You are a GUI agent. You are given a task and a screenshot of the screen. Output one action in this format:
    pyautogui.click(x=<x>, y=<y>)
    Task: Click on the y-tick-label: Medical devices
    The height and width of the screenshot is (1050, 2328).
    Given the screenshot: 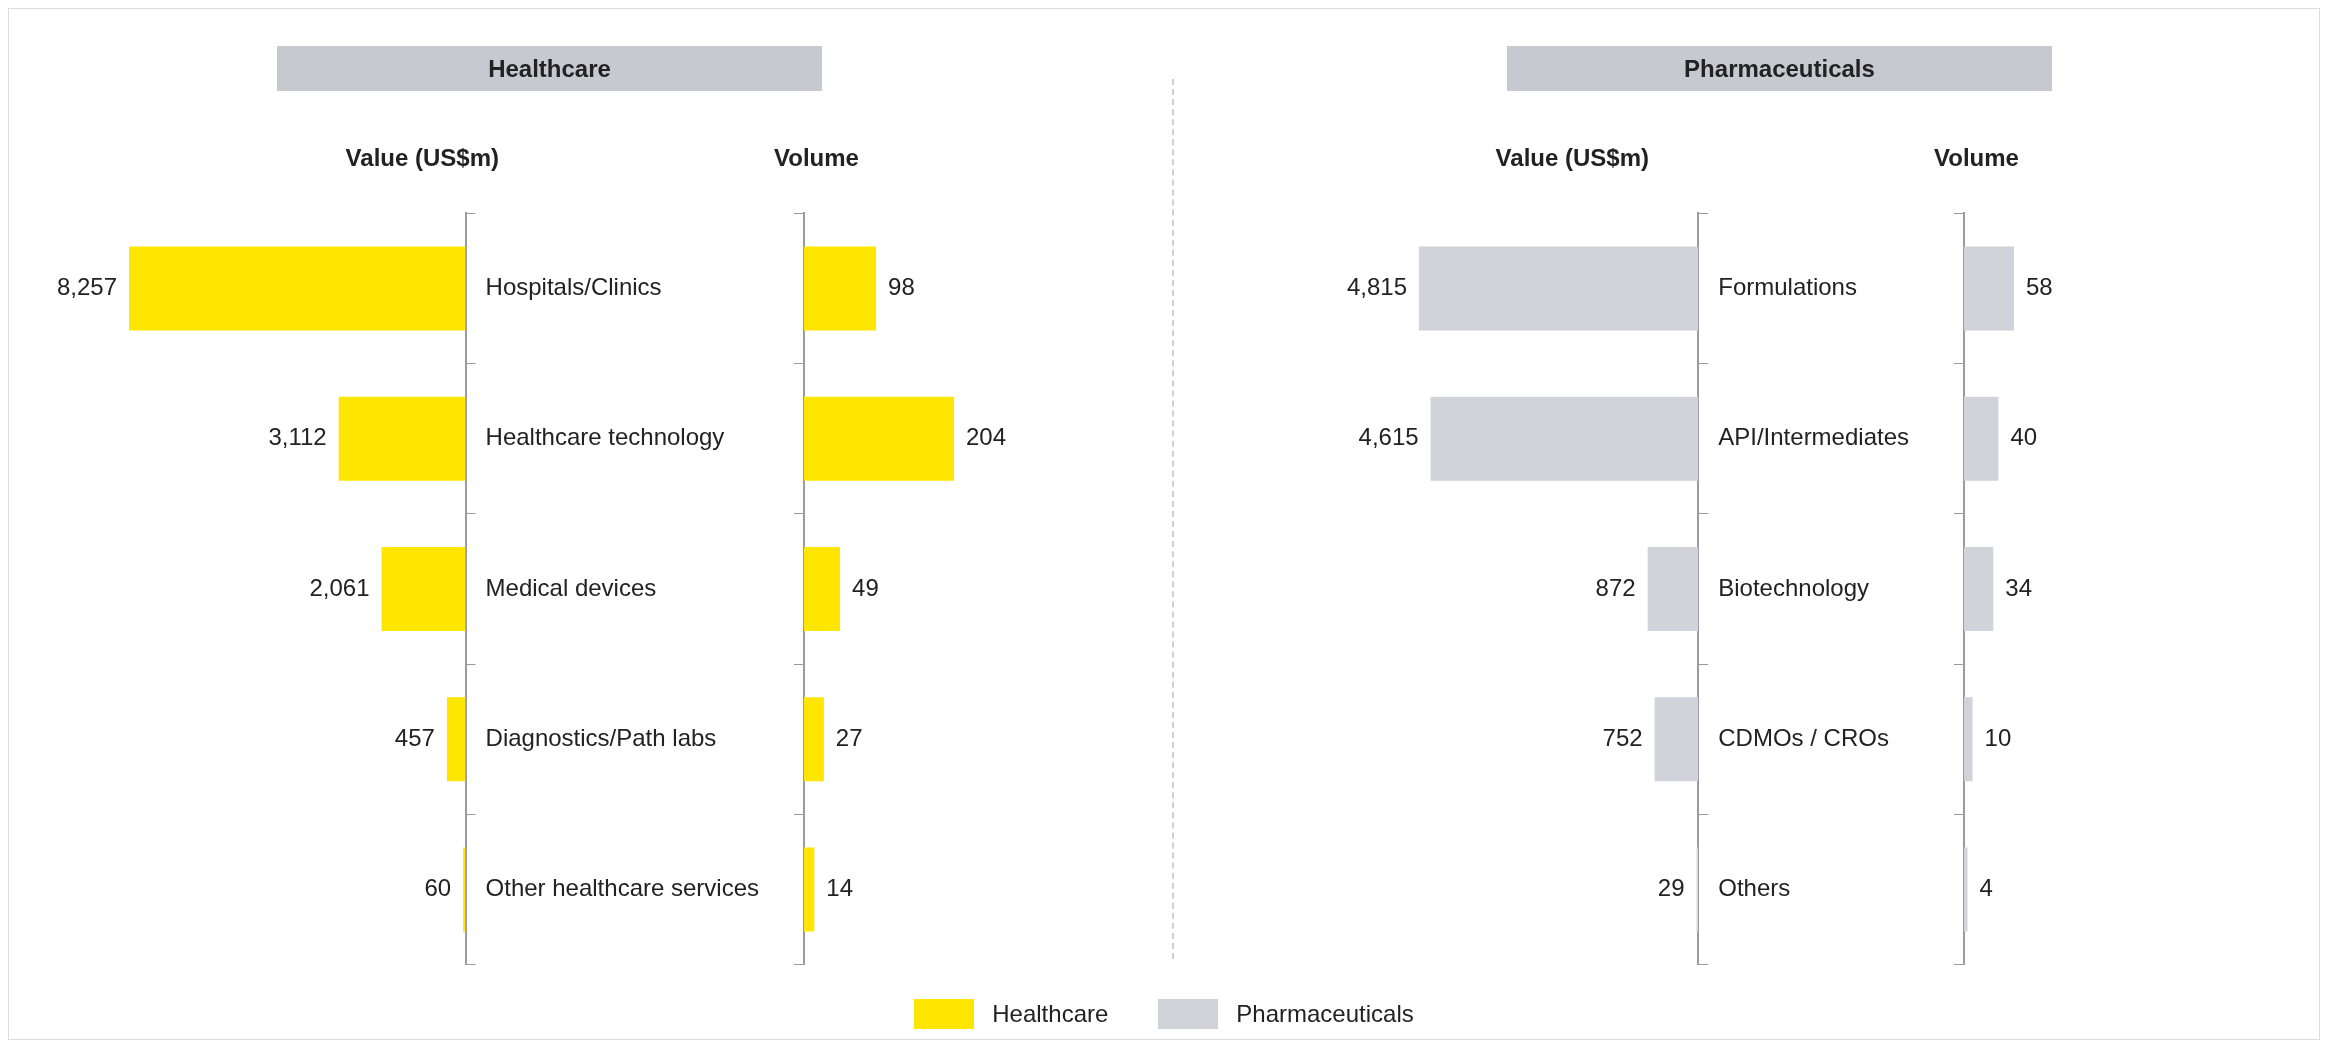 What is the action you would take?
    pyautogui.click(x=571, y=587)
    